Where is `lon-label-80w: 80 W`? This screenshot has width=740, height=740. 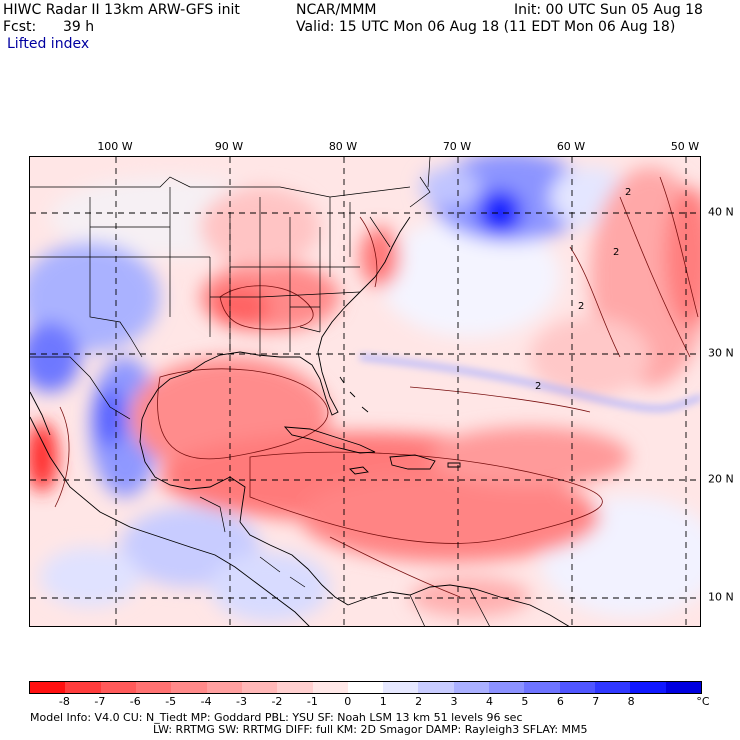
lon-label-80w: 80 W is located at coordinates (343, 146).